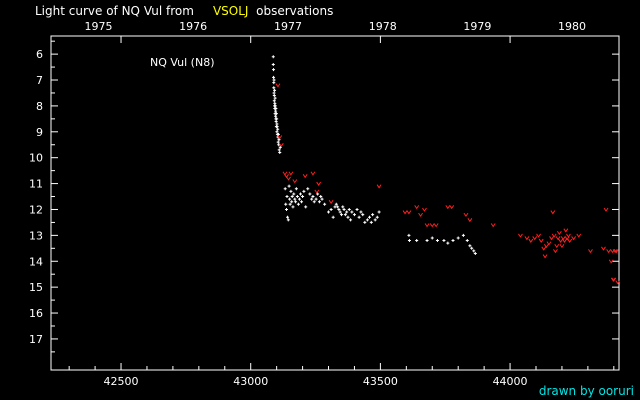  I want to click on y-tick-label: 9, so click(39, 132).